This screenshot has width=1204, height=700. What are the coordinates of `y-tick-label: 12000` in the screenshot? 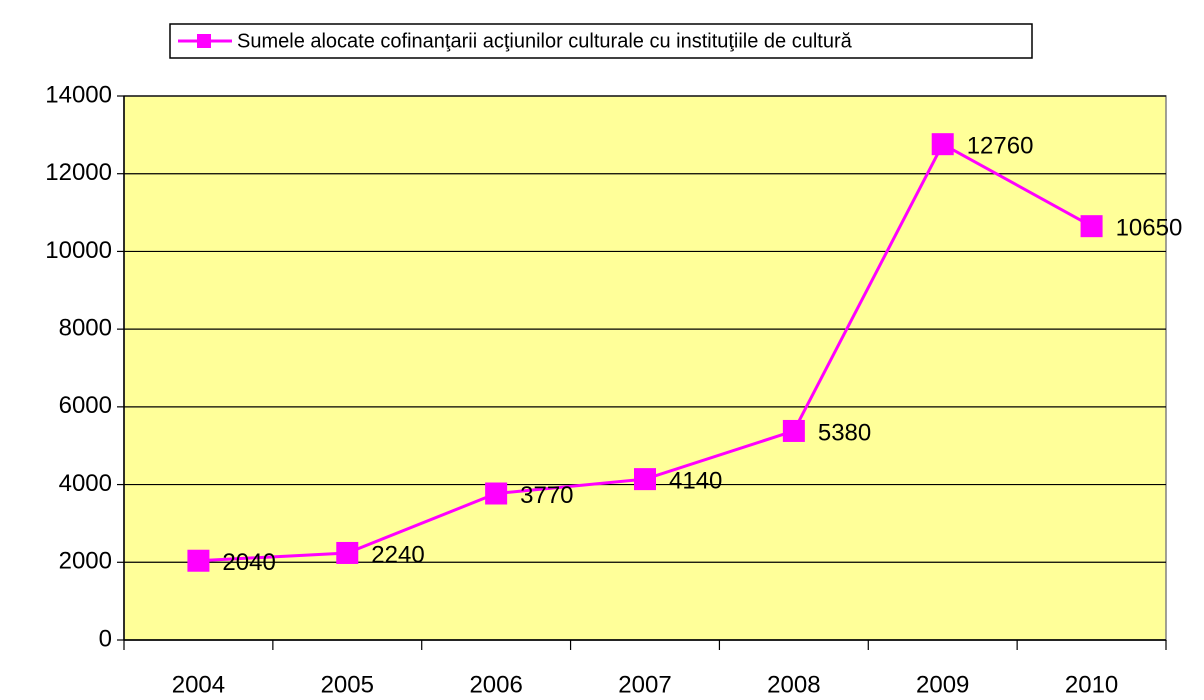 It's located at (78, 172).